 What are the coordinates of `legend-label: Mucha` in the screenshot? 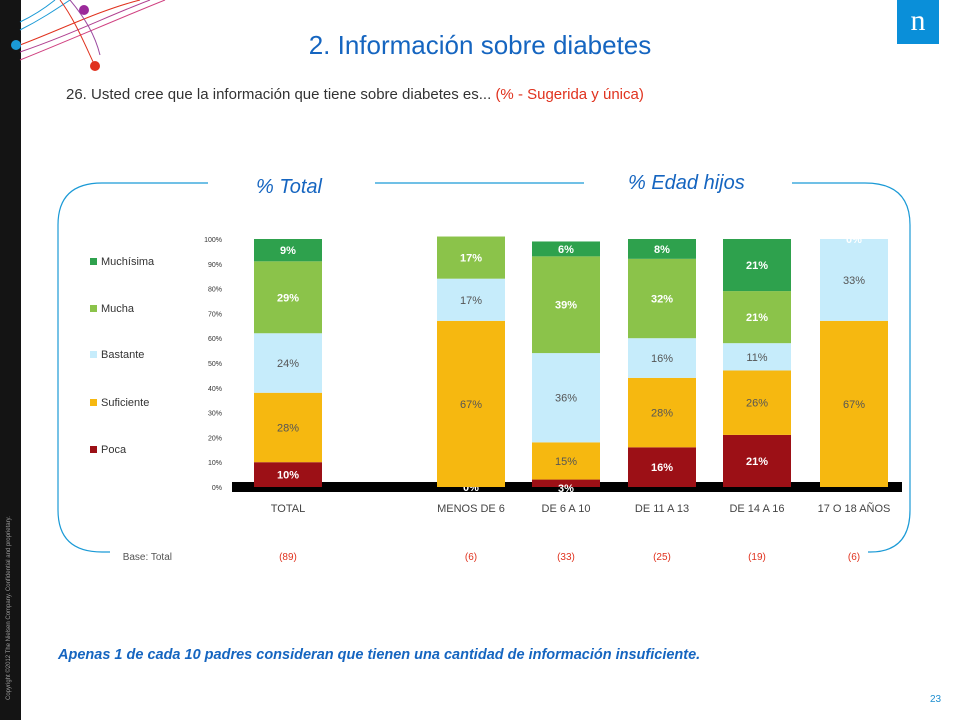 It's located at (118, 309).